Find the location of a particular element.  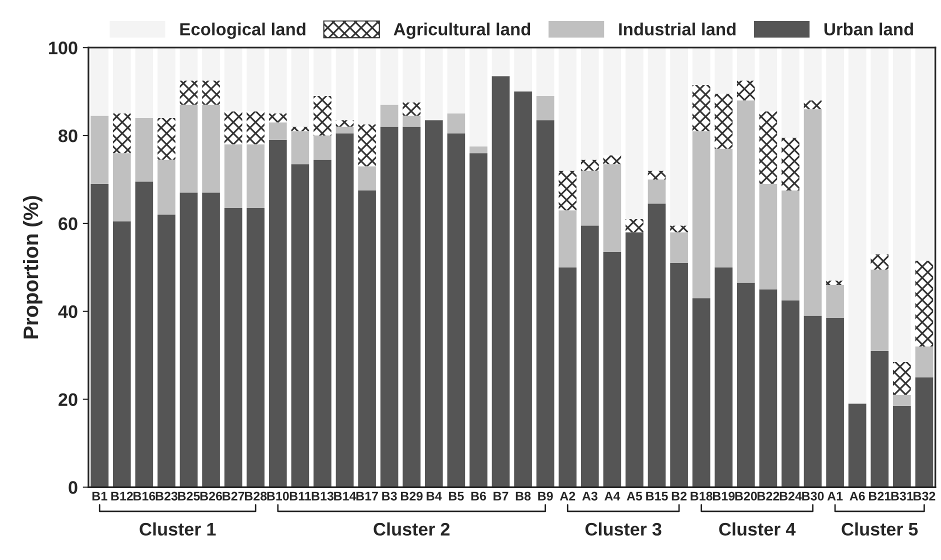

x-tick-label: B31 is located at coordinates (902, 496).